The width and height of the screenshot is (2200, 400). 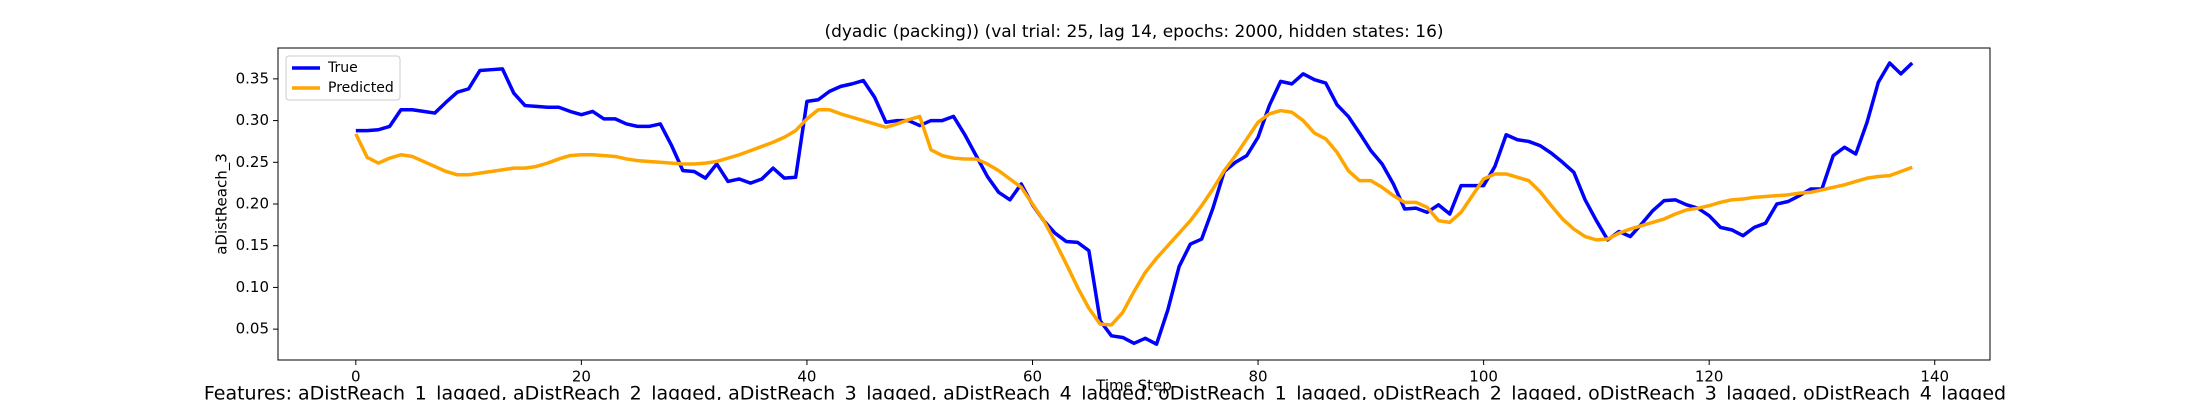 What do you see at coordinates (252, 287) in the screenshot?
I see `y-tick-label: 0.10` at bounding box center [252, 287].